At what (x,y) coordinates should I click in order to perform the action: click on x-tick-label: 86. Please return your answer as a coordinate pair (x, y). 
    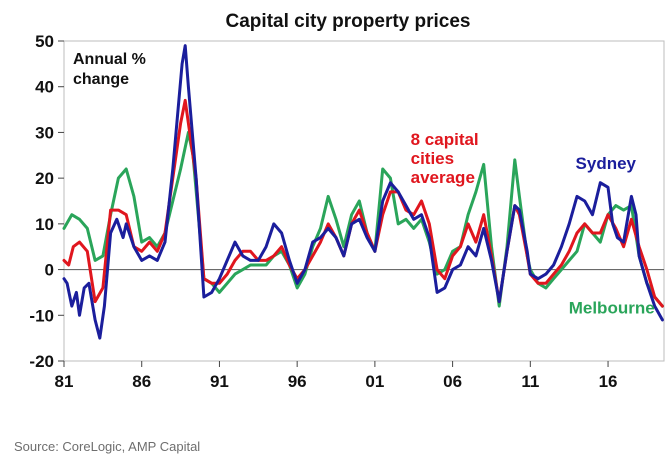
    Looking at the image, I should click on (141, 381).